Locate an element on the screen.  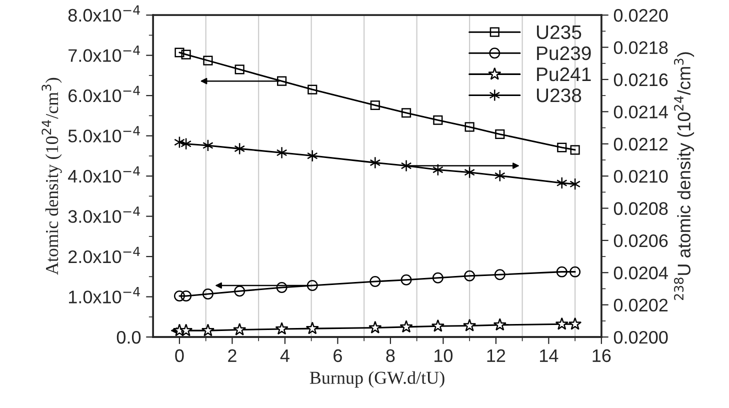
x-tick-label: 16 is located at coordinates (601, 355).